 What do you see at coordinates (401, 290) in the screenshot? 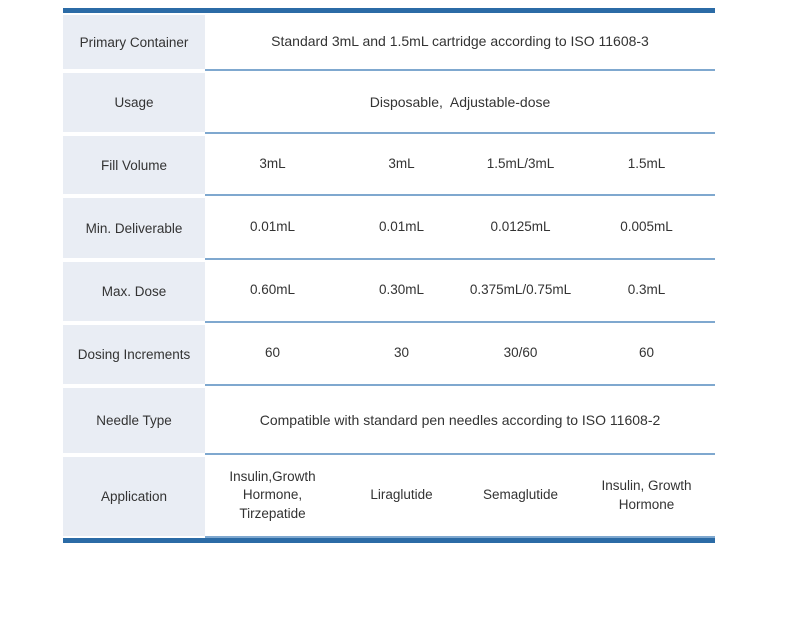
I see `cell-value: 0.30mL` at bounding box center [401, 290].